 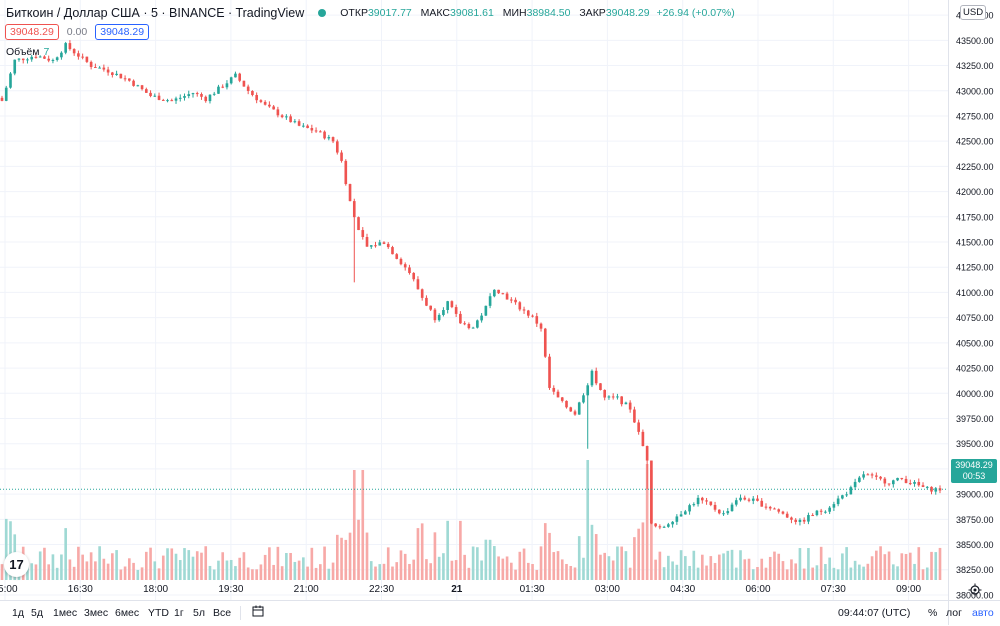 I want to click on y-tick-label: 40500.00, so click(x=975, y=343).